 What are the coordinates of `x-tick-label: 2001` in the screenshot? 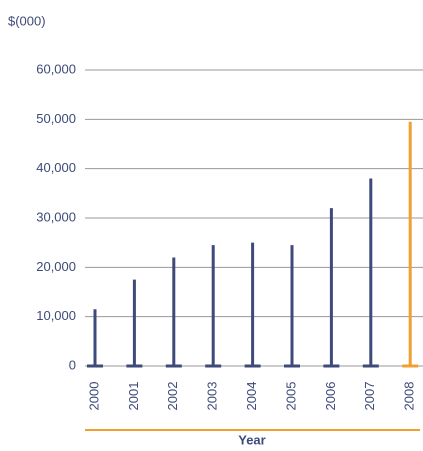 It's located at (133, 396).